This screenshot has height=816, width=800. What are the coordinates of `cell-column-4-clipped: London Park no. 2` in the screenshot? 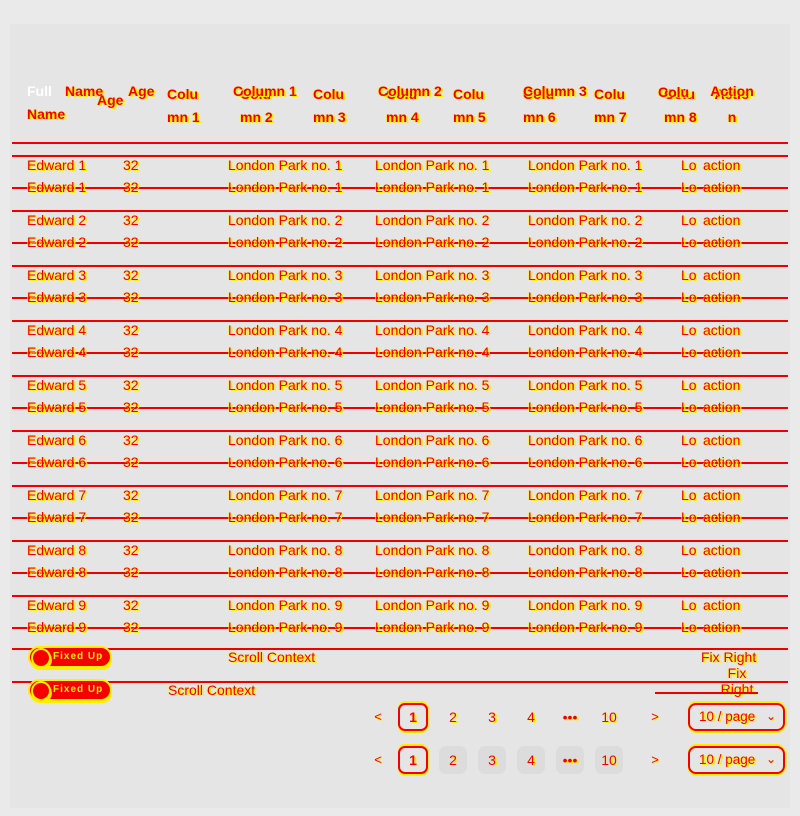 It's located at (689, 242).